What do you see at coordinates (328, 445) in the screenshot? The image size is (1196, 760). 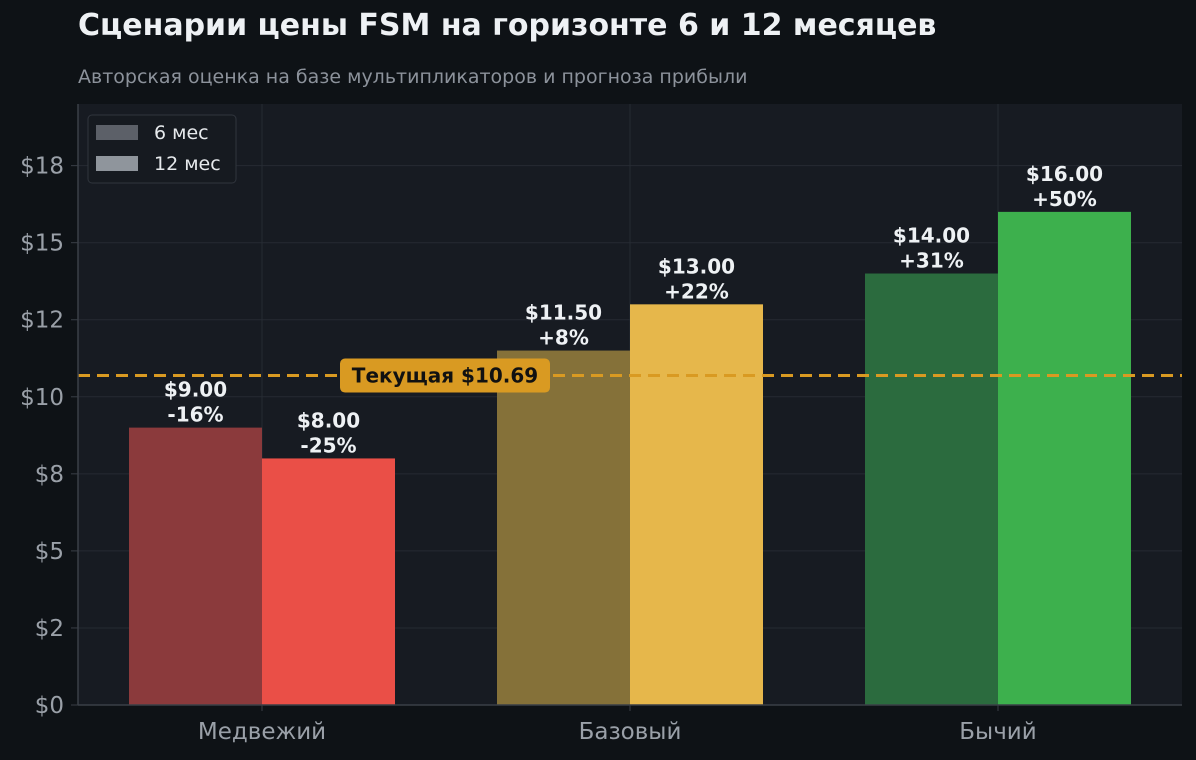 I see `bar-change-label: -25%` at bounding box center [328, 445].